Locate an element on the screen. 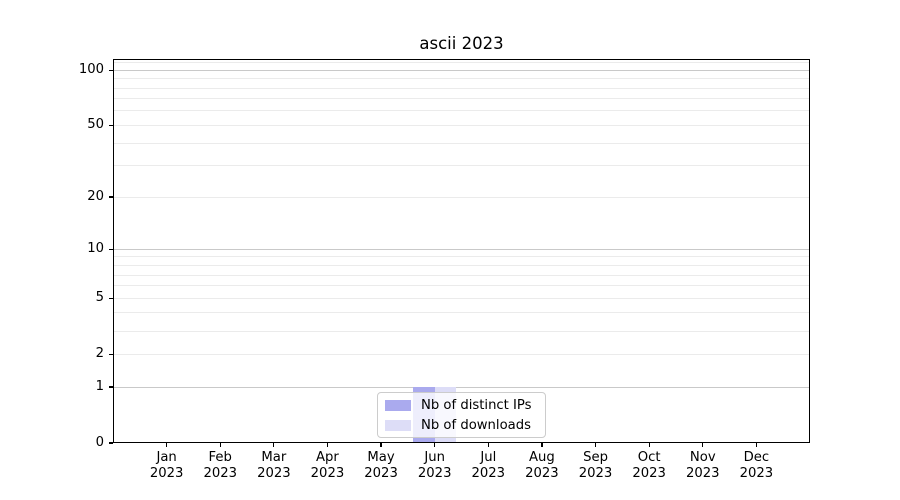 Image resolution: width=900 pixels, height=500 pixels. xtick-mark-apr-2023 is located at coordinates (327, 445).